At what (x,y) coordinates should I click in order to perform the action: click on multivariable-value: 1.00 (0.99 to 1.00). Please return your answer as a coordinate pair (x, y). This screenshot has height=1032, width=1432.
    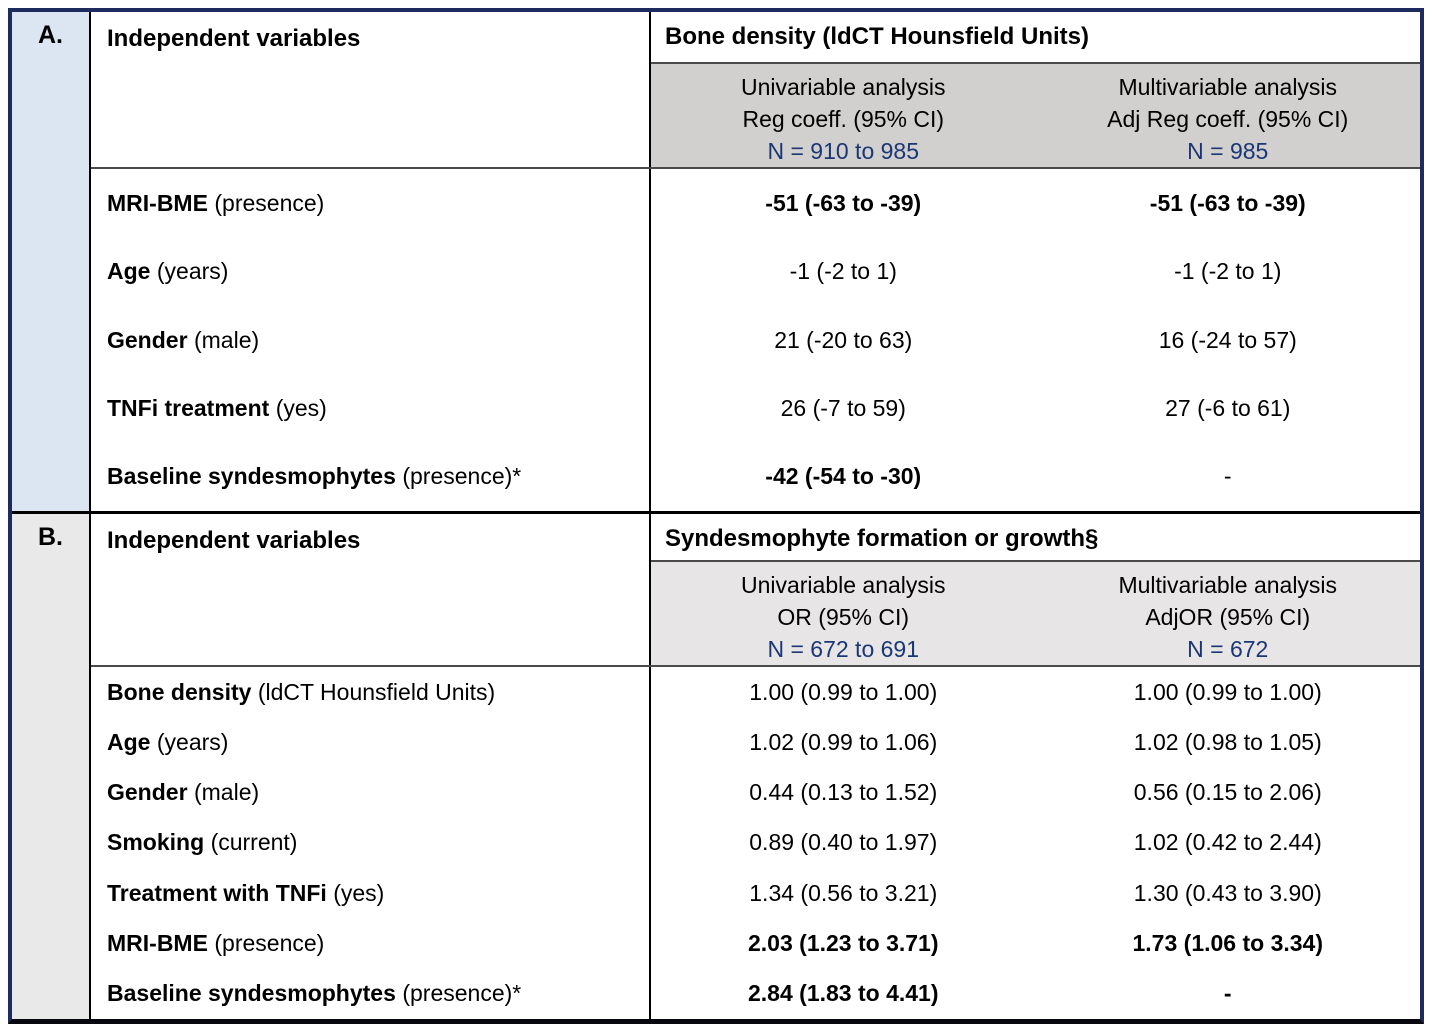
    Looking at the image, I should click on (1227, 691).